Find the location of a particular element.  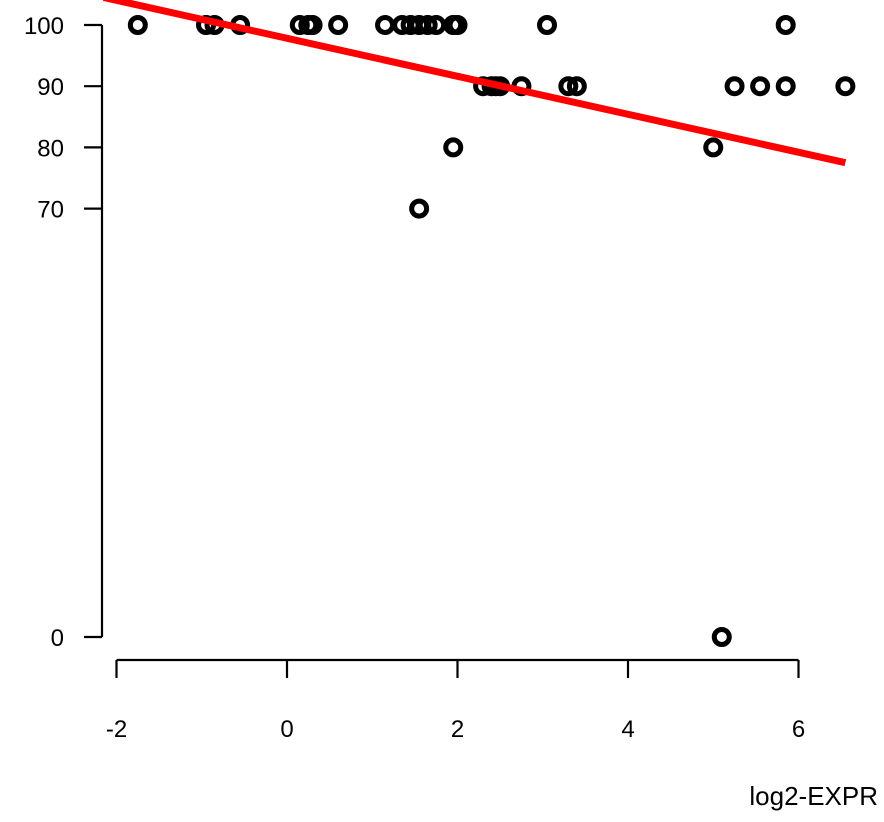

y-tick-label: 70 is located at coordinates (50, 210).